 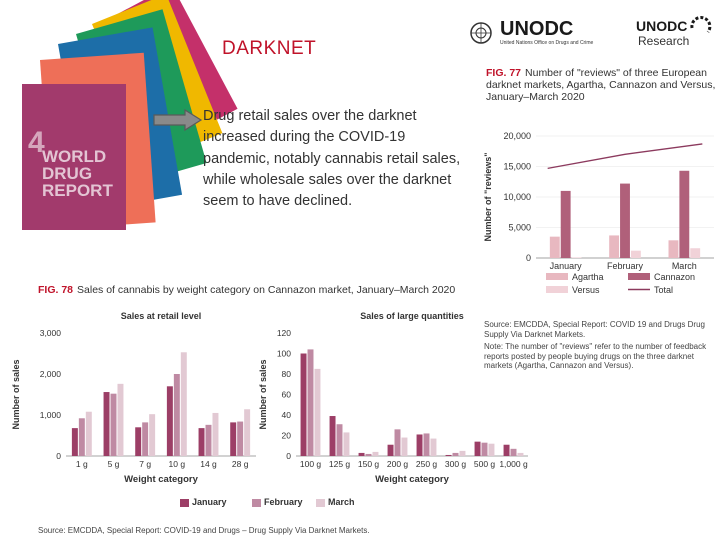 I want to click on report-cover-year: 4, so click(x=36, y=142).